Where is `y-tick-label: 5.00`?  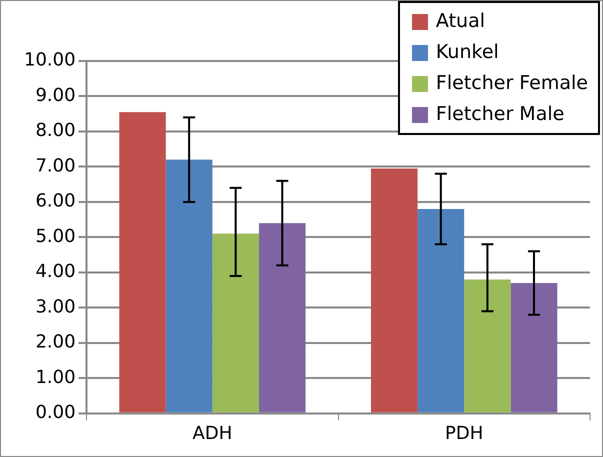 y-tick-label: 5.00 is located at coordinates (55, 236).